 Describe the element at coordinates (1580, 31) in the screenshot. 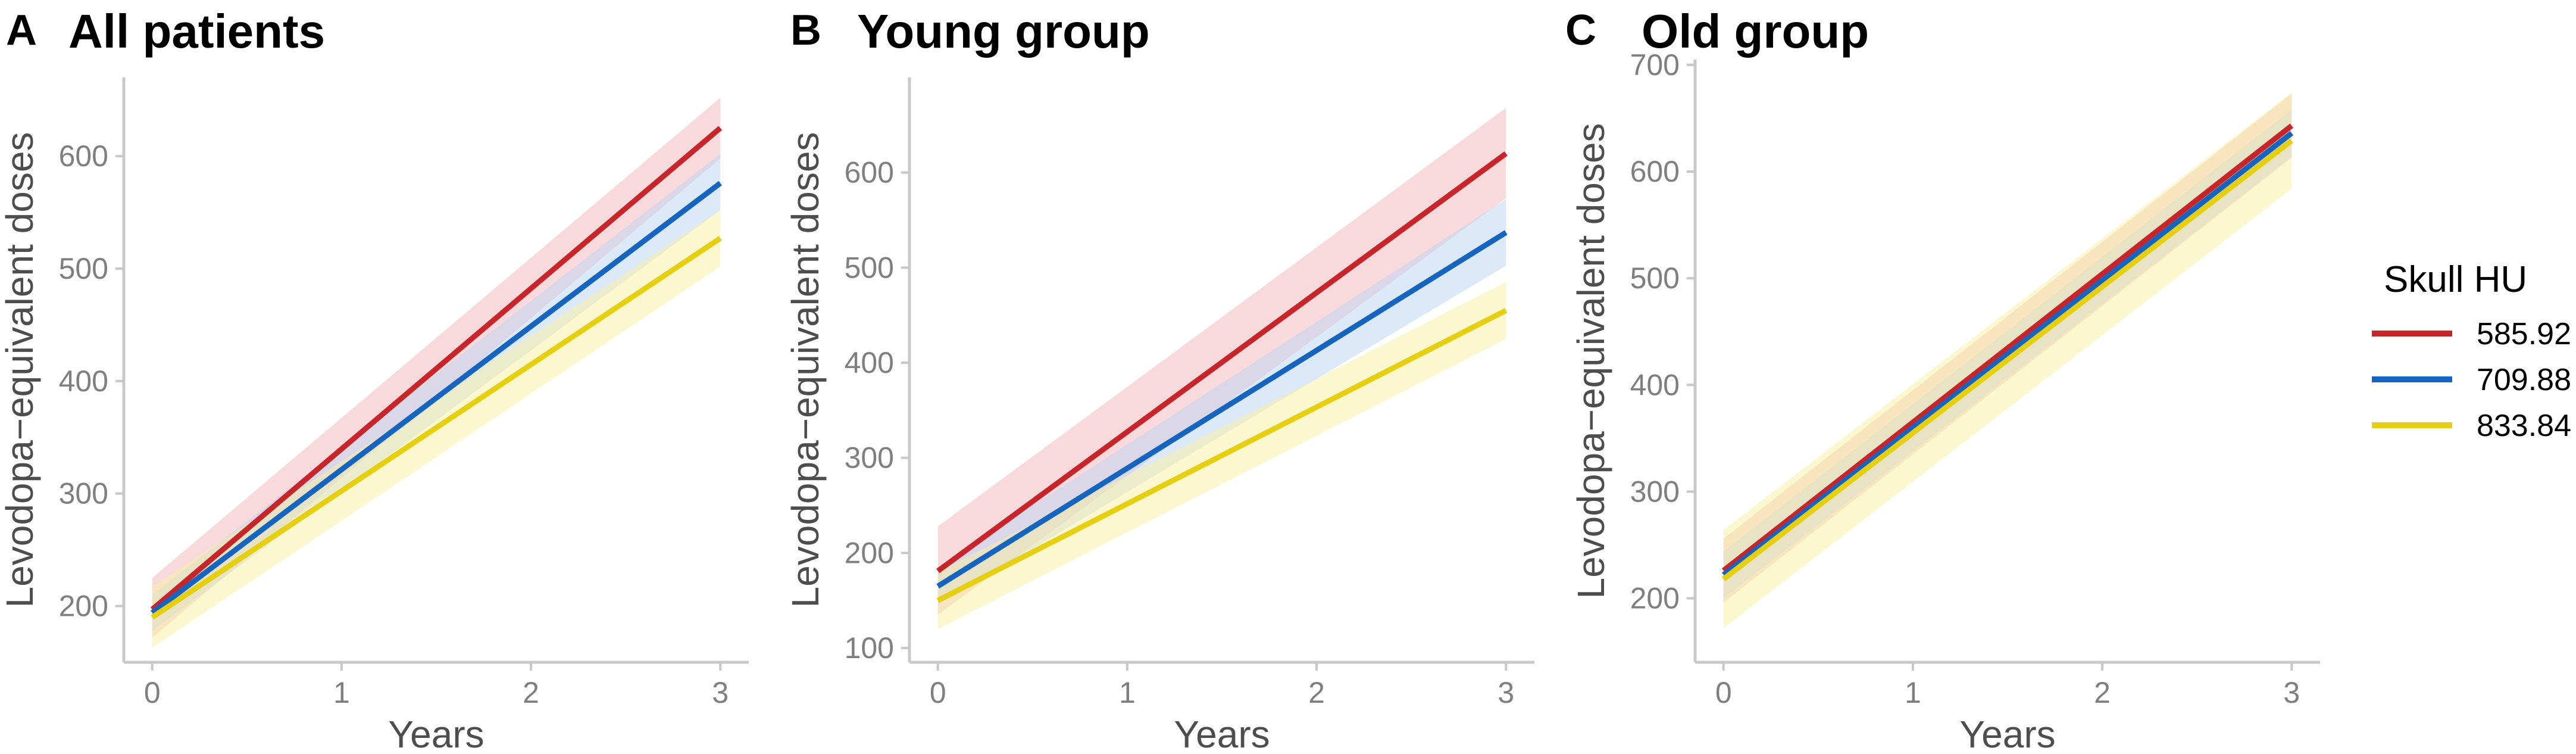

I see `panel-letter: C` at that location.